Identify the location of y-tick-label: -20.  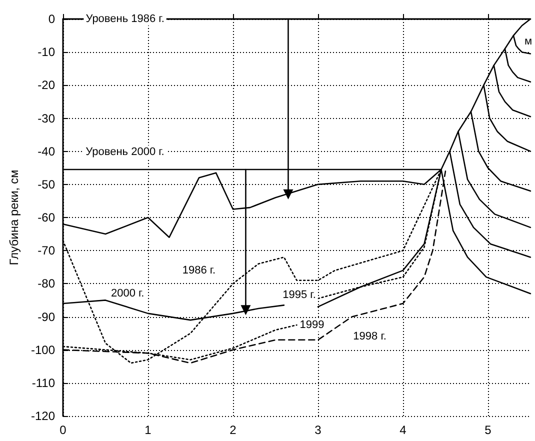
(47, 85).